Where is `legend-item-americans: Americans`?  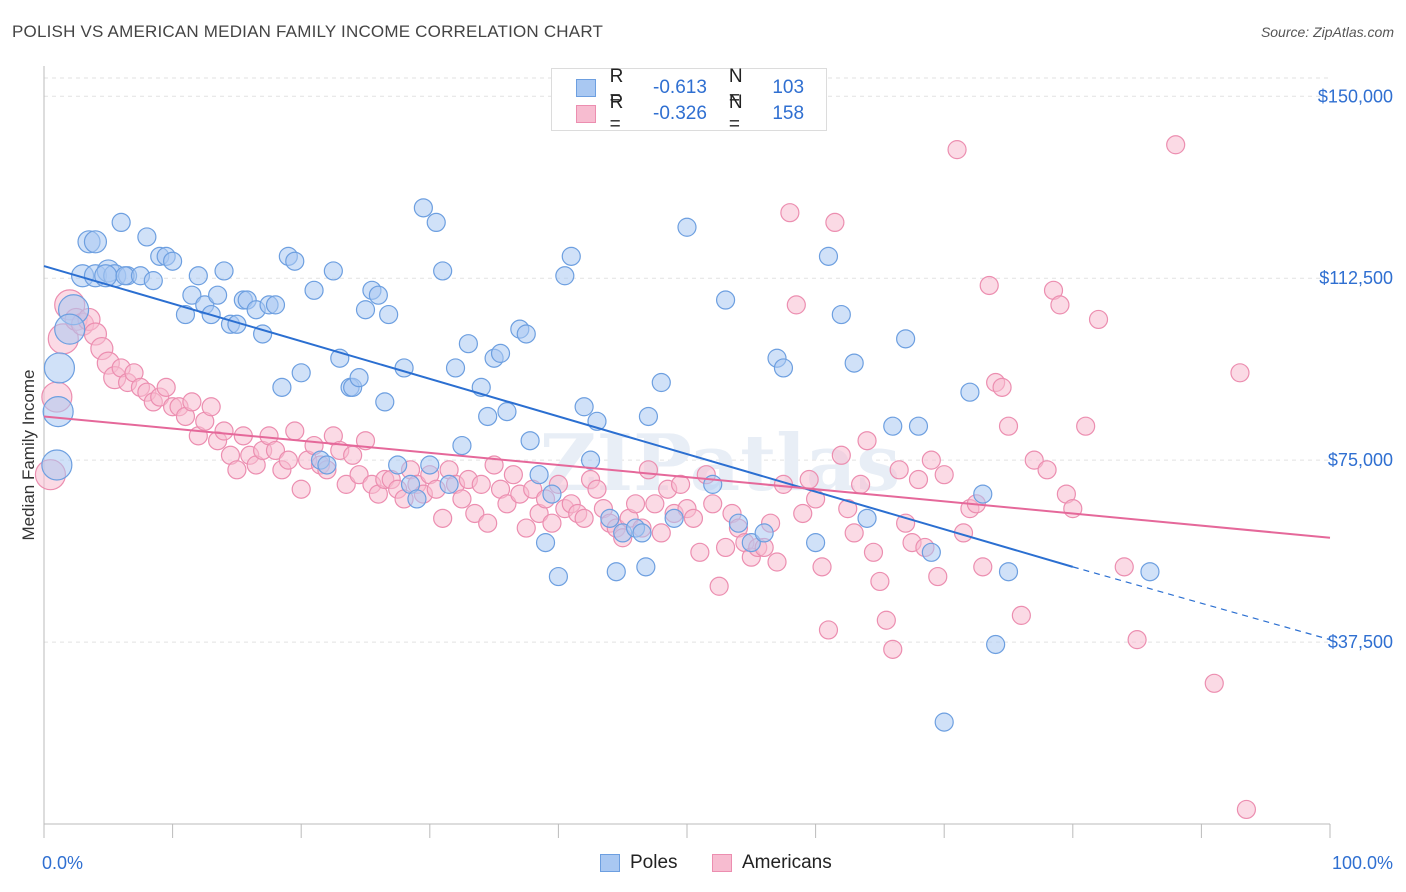 legend-item-americans: Americans is located at coordinates (772, 863).